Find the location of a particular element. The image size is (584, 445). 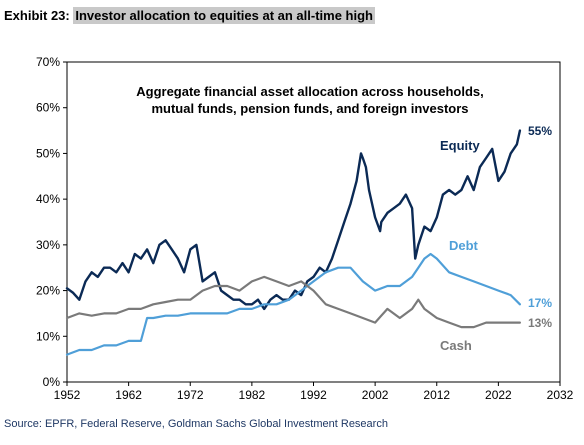

series-label-cash: Cash is located at coordinates (456, 345).